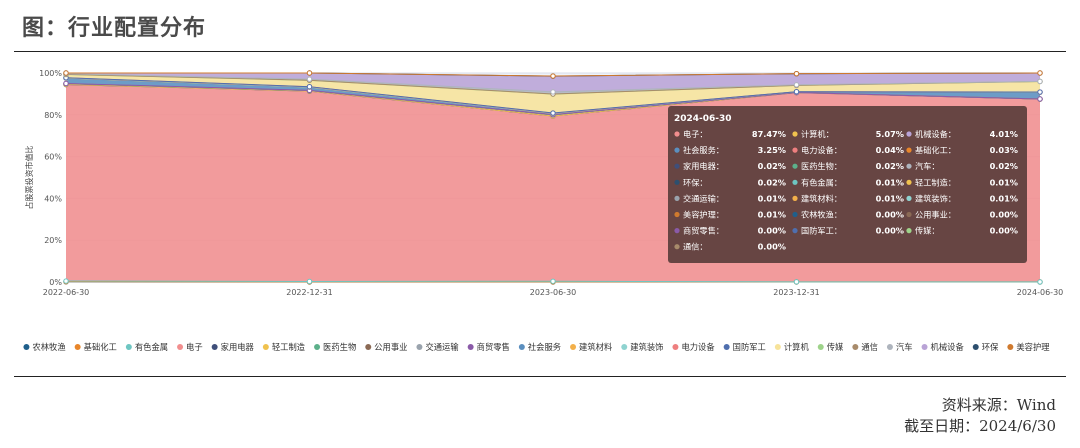  What do you see at coordinates (855, 347) in the screenshot?
I see `legend-swatch-通信` at bounding box center [855, 347].